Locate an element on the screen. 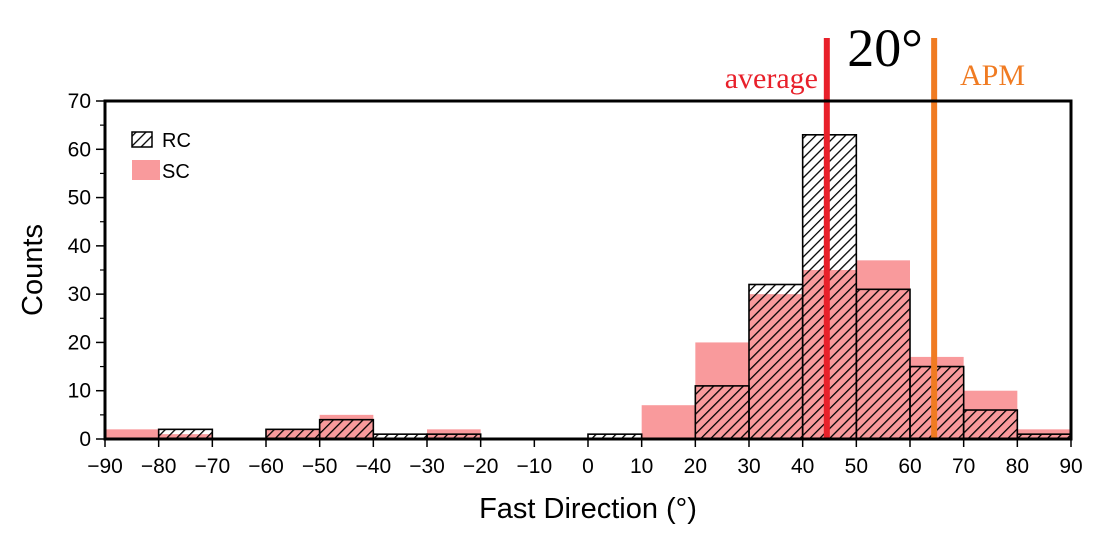 The image size is (1097, 533). x-tick-label: 70 is located at coordinates (963, 466).